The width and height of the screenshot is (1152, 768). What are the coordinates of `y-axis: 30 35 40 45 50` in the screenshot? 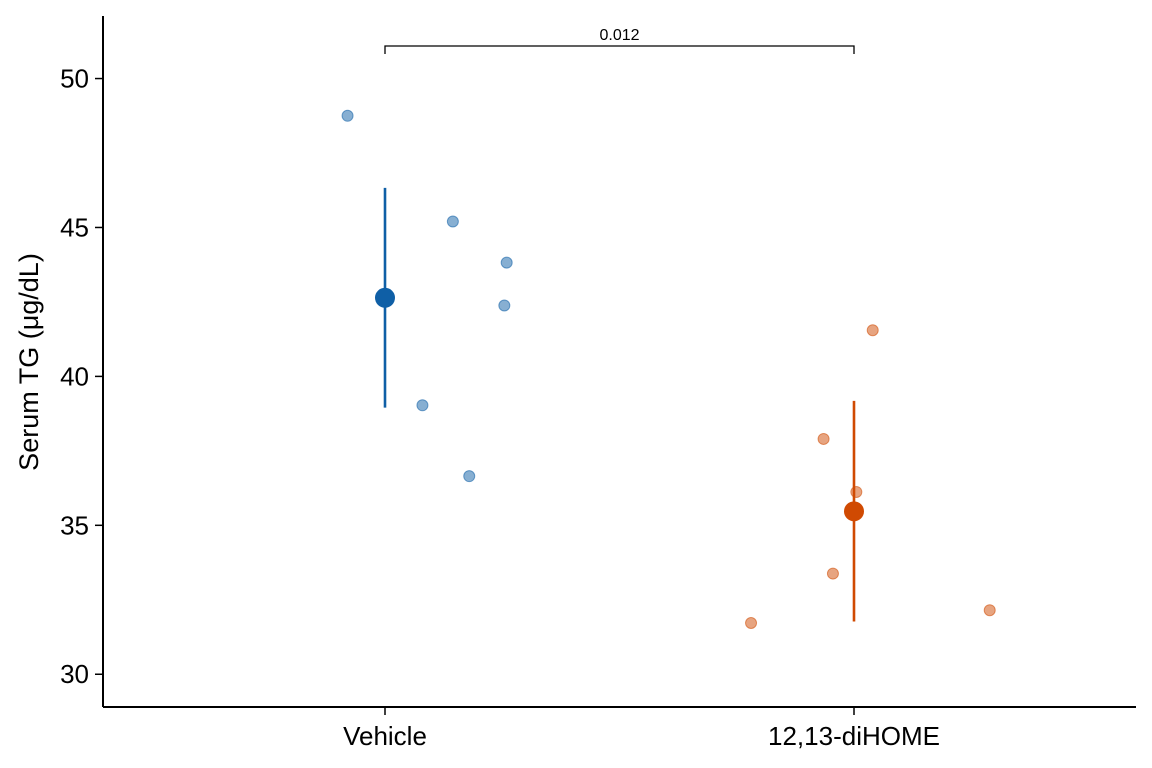 It's located at (82, 361).